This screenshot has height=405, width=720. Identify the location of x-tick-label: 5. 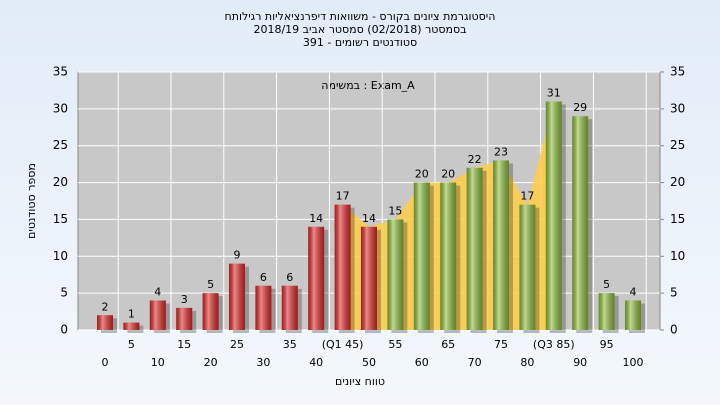
(131, 344).